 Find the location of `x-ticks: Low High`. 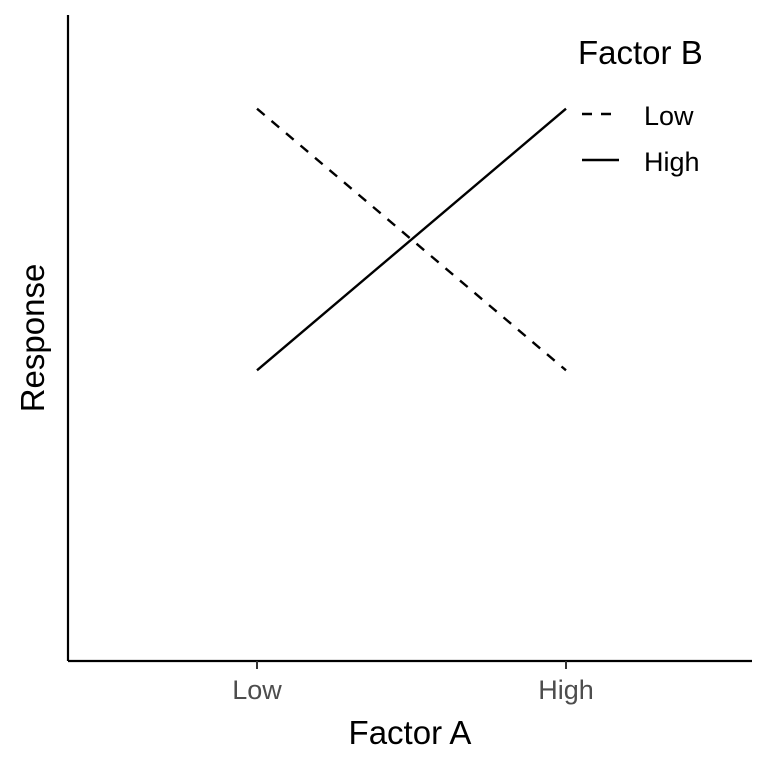

x-ticks: Low High is located at coordinates (413, 683).